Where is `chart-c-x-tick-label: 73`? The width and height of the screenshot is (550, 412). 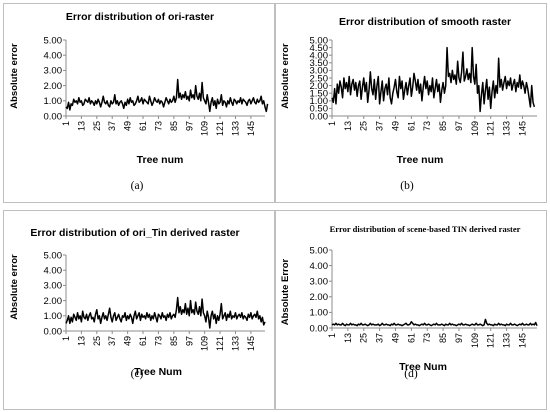 chart-c-x-tick-label: 73 is located at coordinates (158, 341).